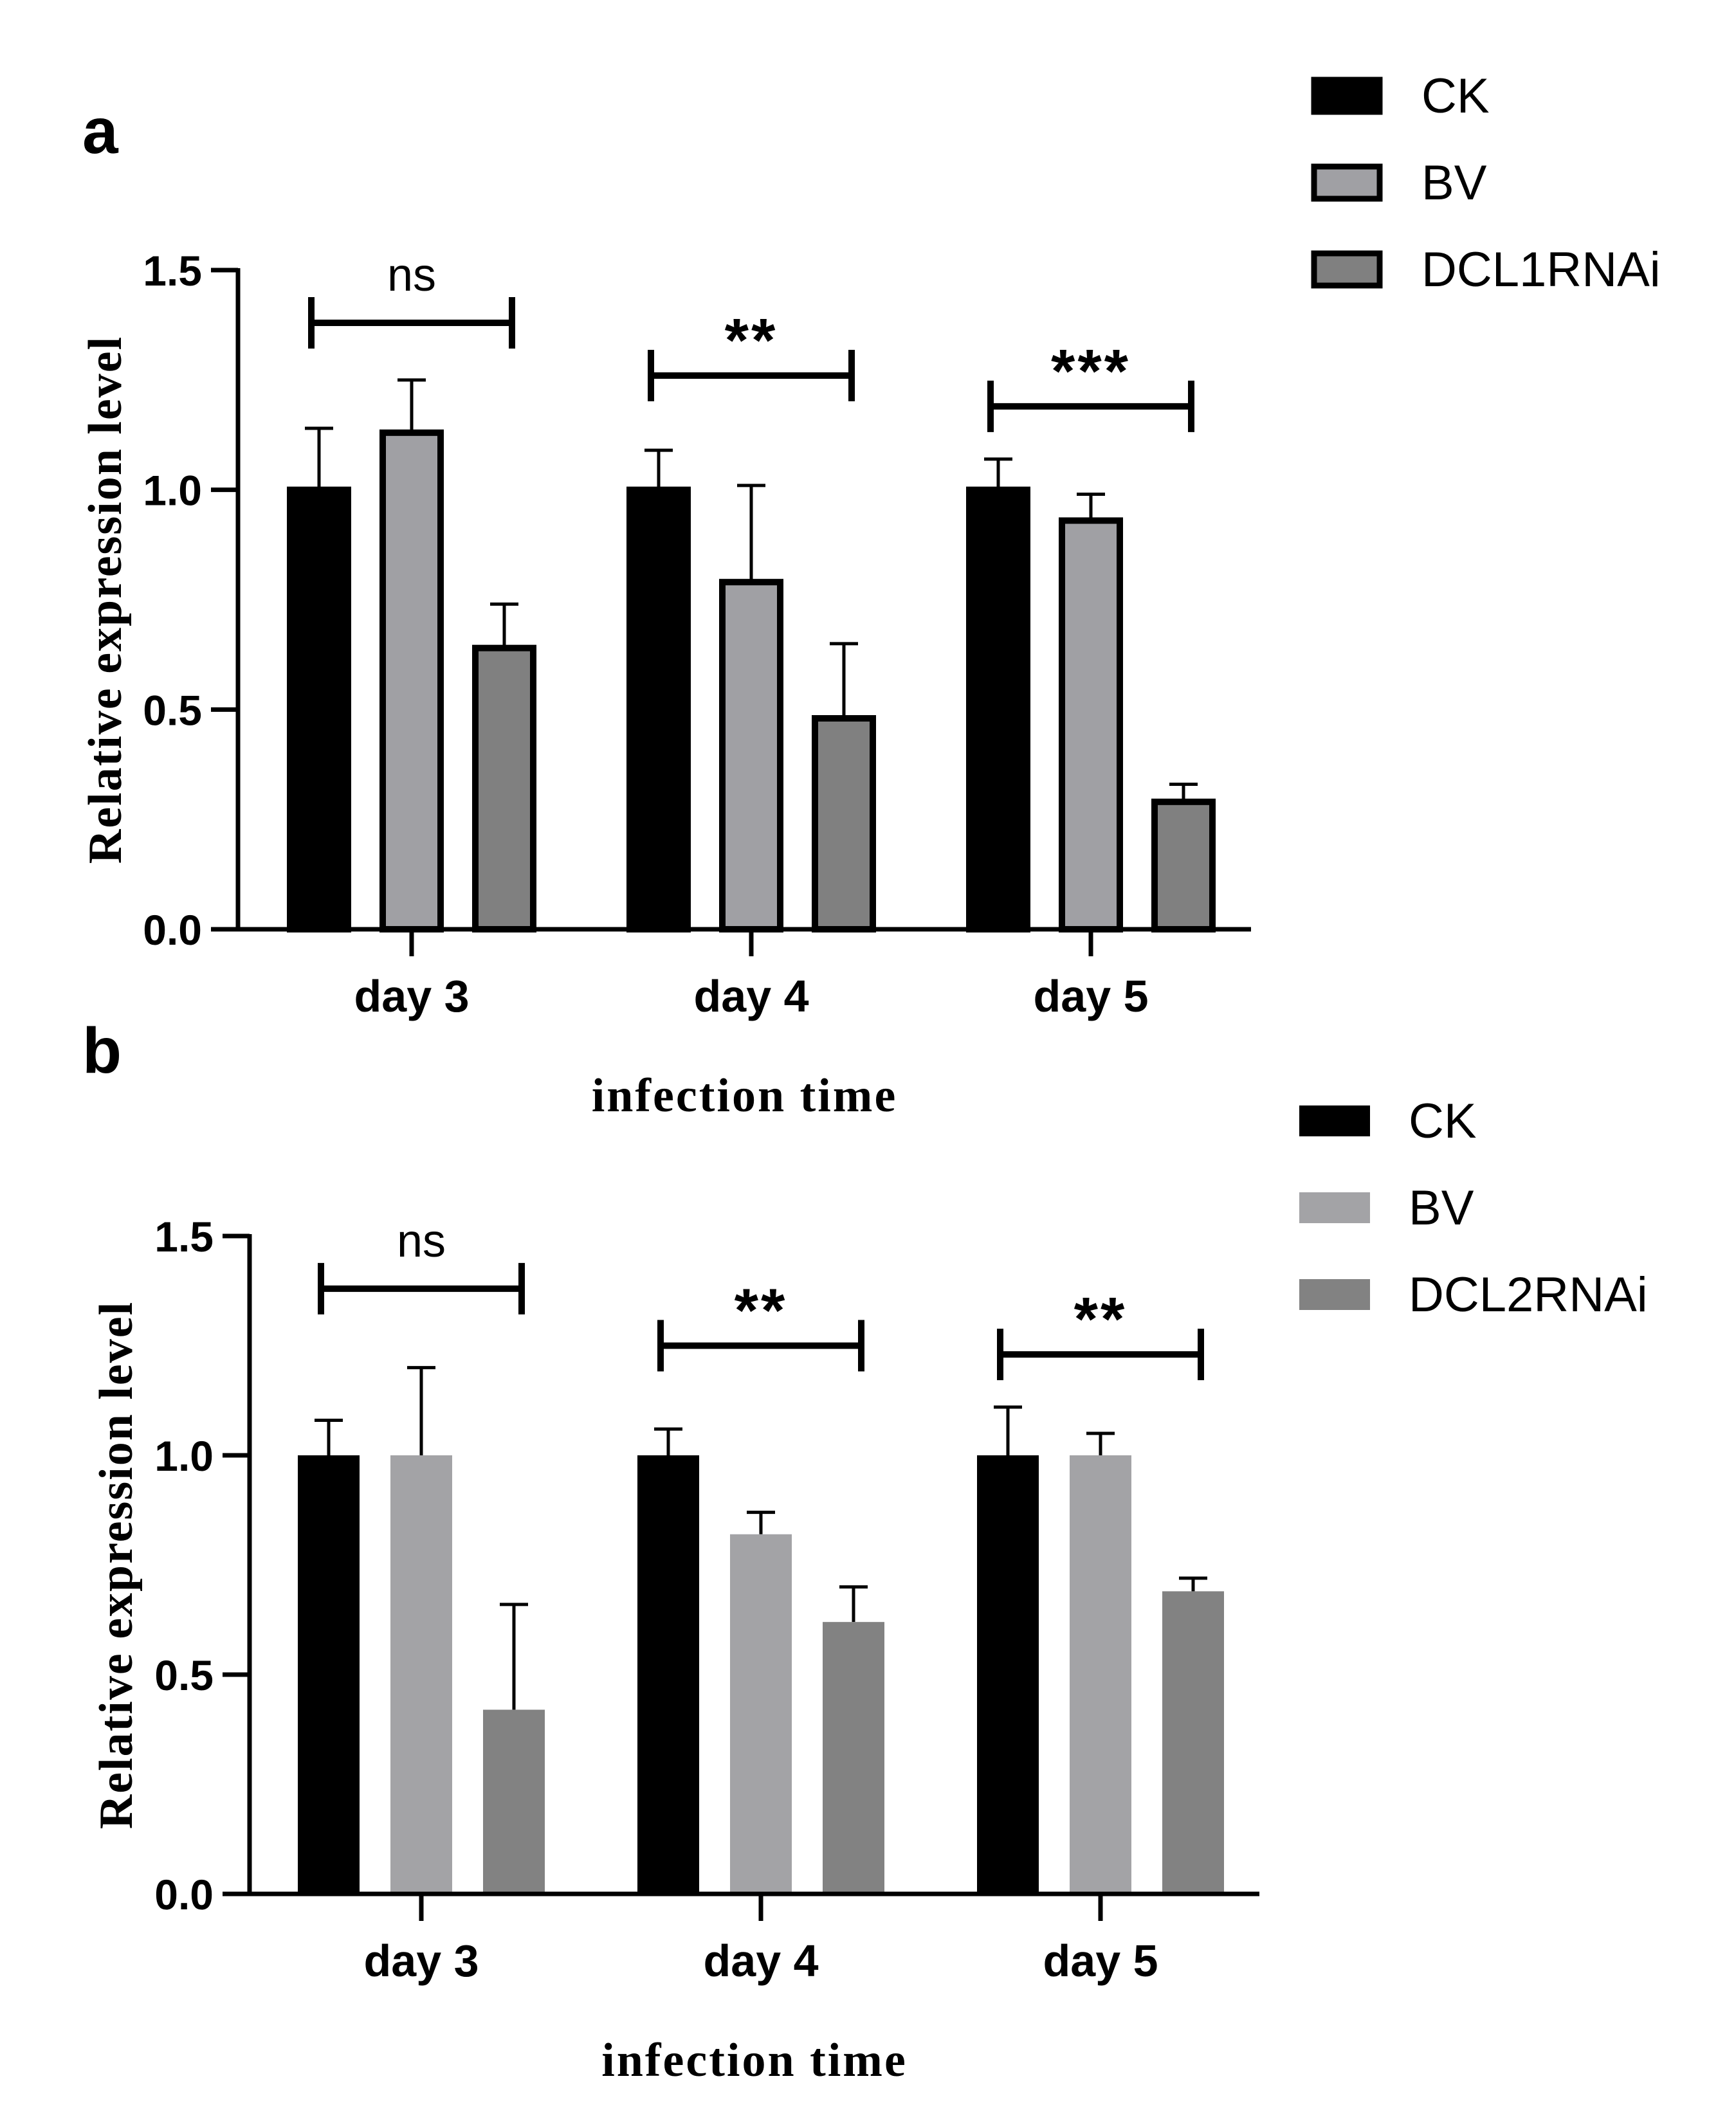 Image resolution: width=1736 pixels, height=2119 pixels. Describe the element at coordinates (844, 823) in the screenshot. I see `bar-dcl1rnai-day4` at that location.